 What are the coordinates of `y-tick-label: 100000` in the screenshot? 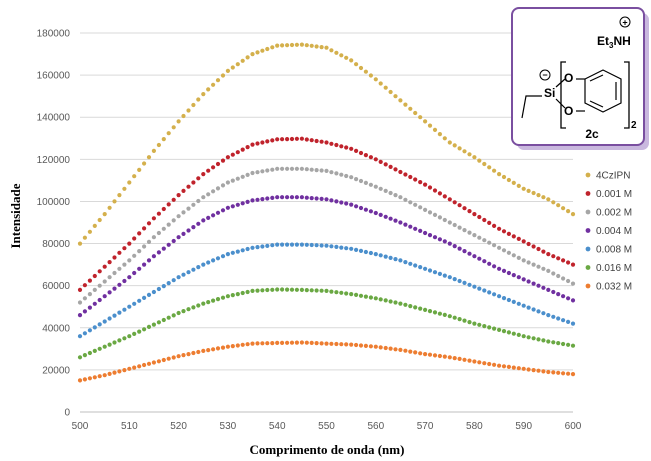 It's located at (54, 202).